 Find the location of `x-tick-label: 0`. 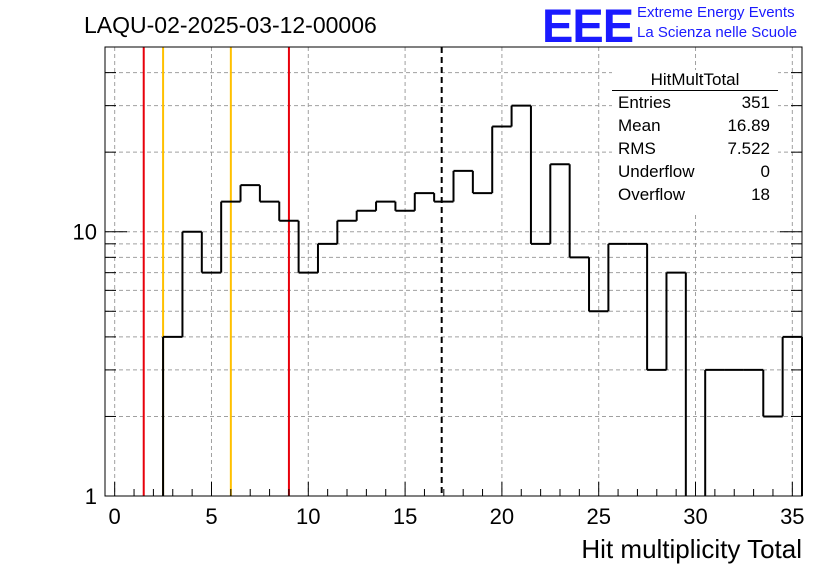

x-tick-label: 0 is located at coordinates (115, 516).